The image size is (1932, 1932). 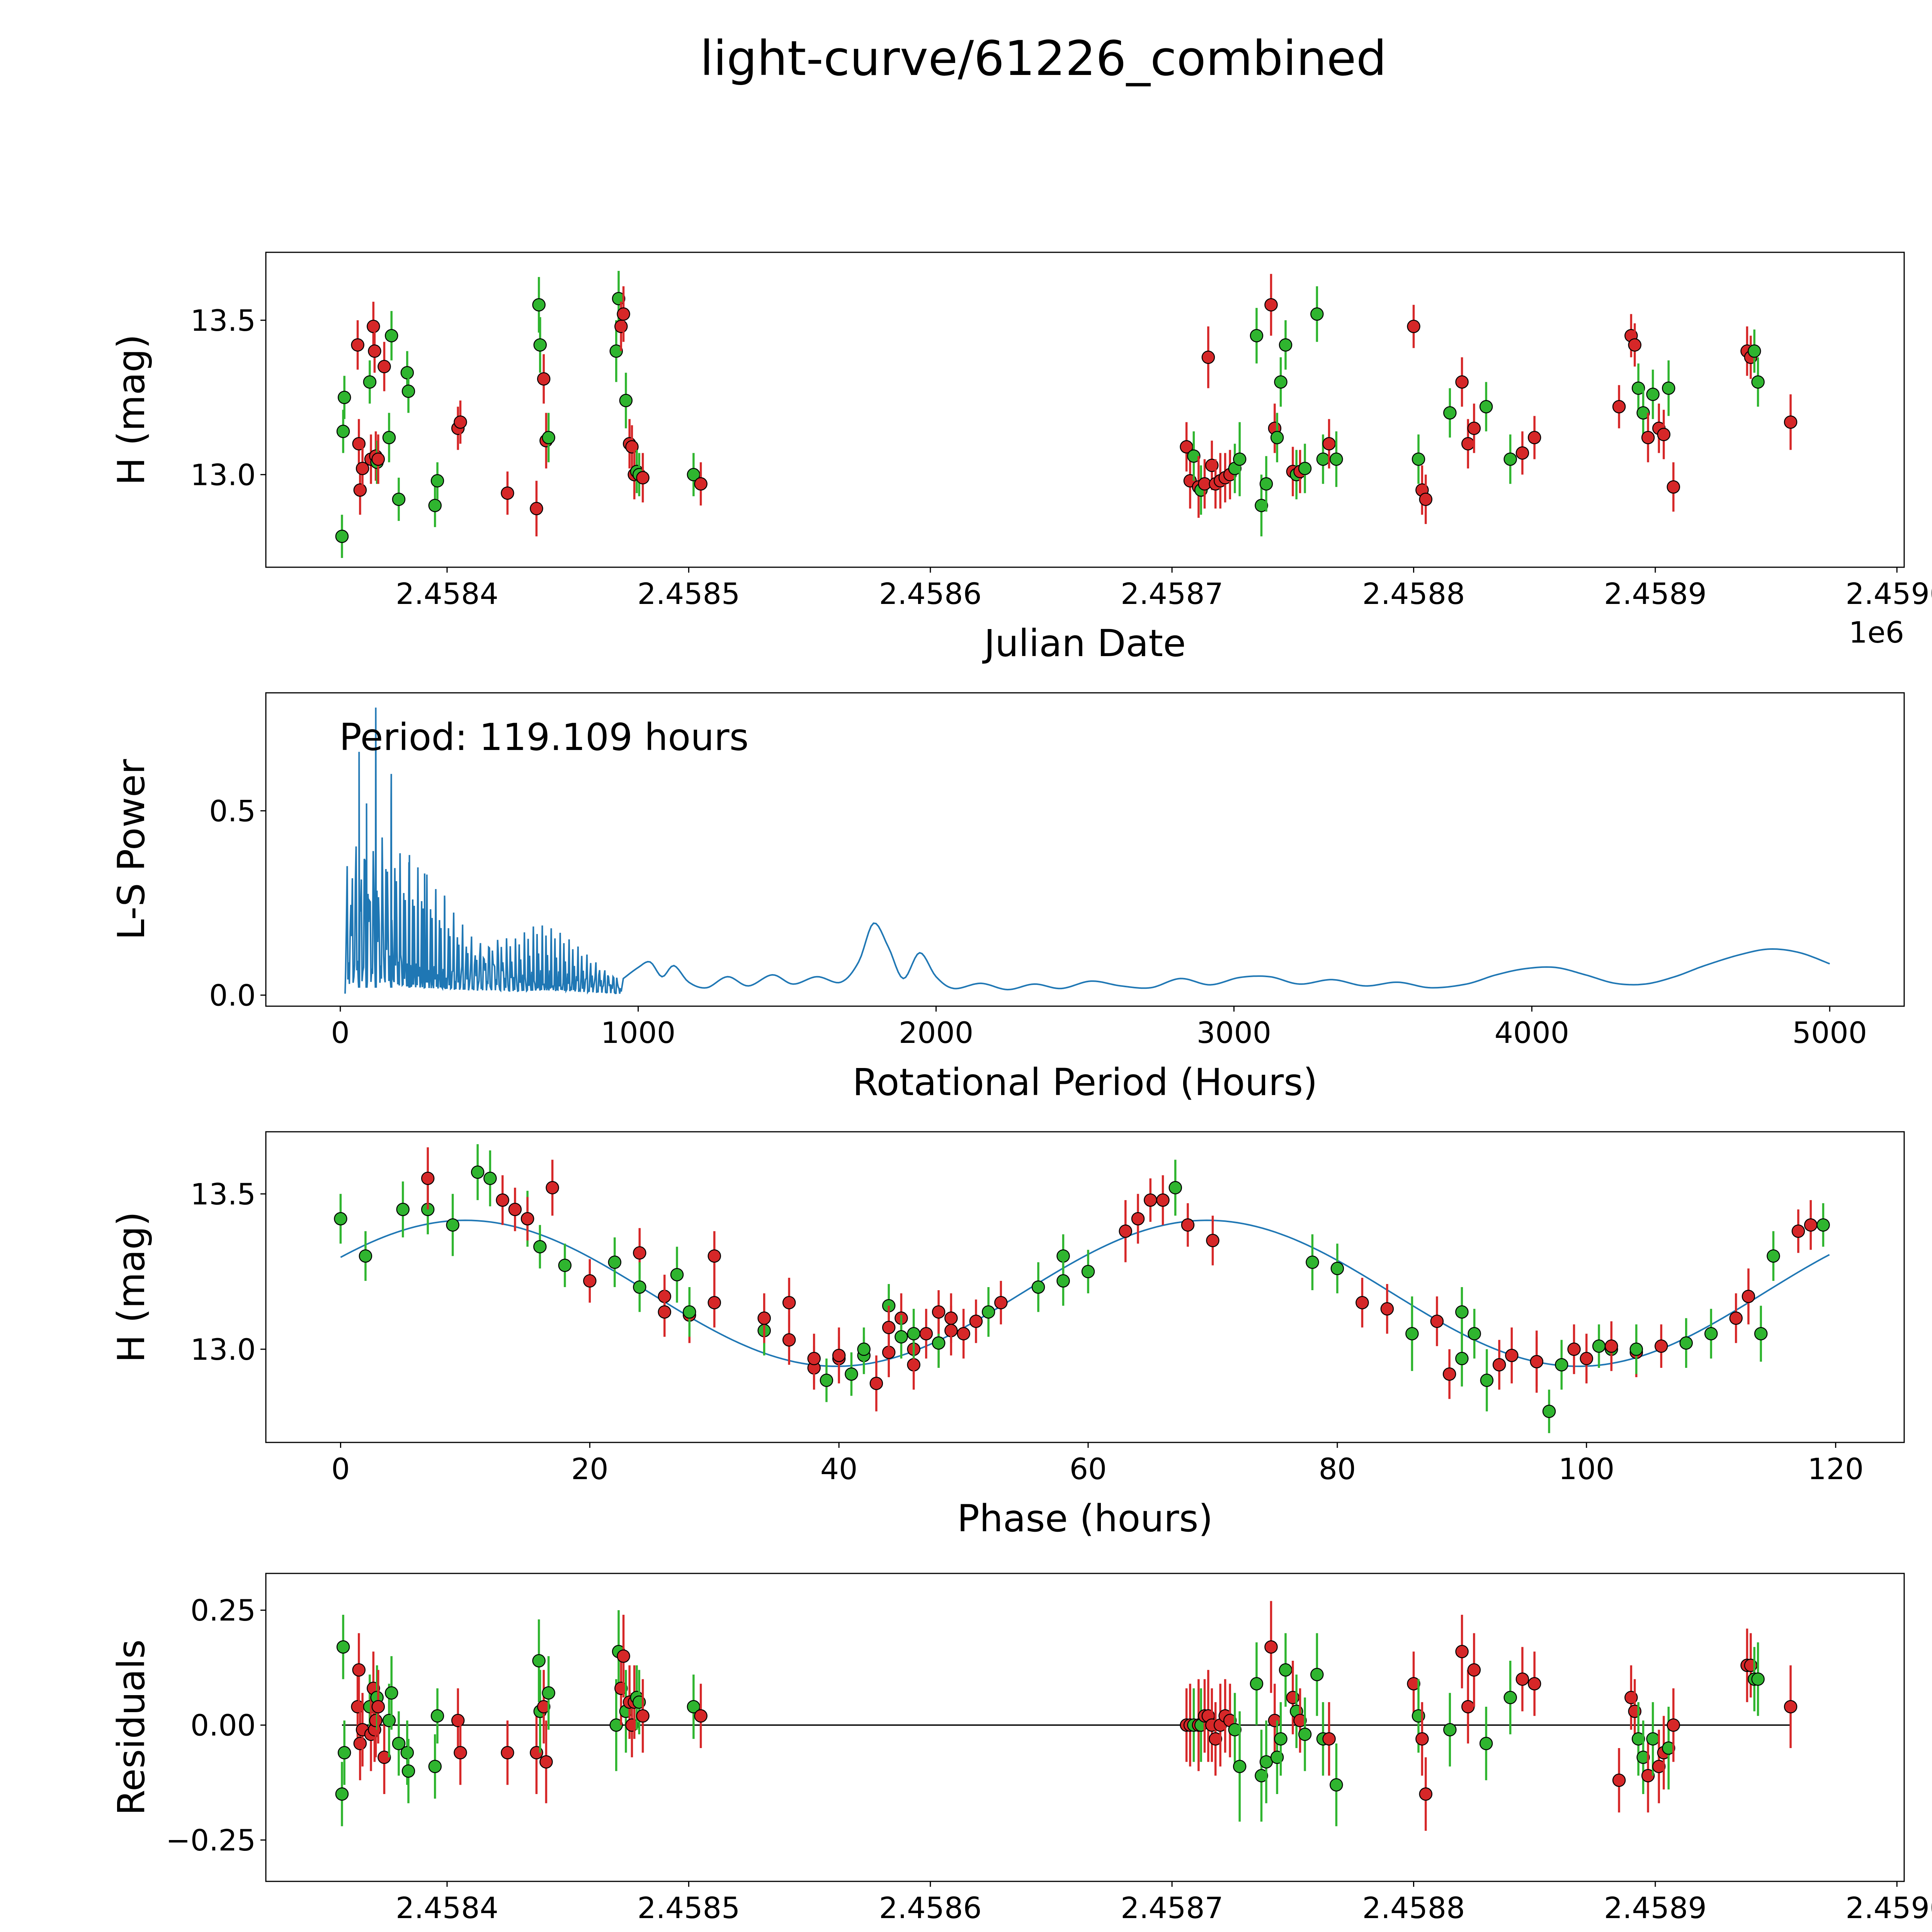 What do you see at coordinates (638, 1033) in the screenshot?
I see `x-tick-label: 1000` at bounding box center [638, 1033].